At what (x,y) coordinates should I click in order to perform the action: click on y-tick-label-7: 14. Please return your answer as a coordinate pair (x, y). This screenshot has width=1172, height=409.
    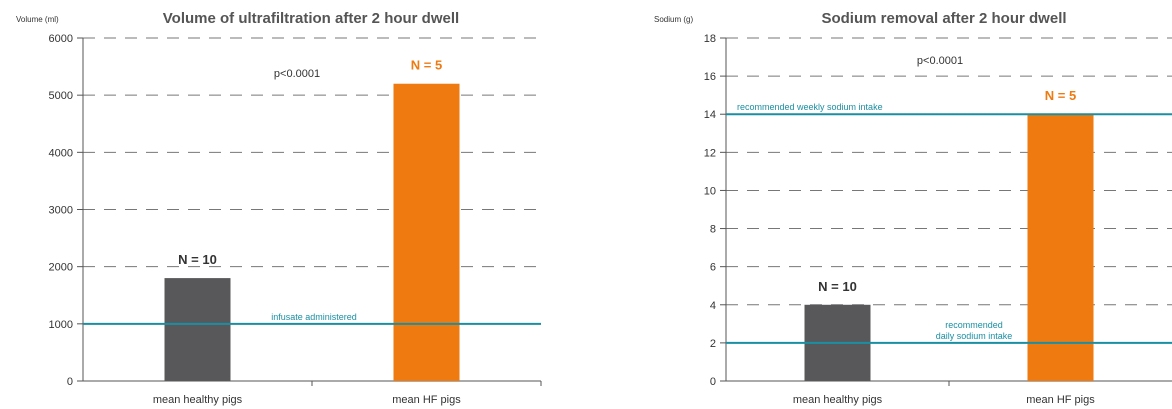
    Looking at the image, I should click on (710, 115).